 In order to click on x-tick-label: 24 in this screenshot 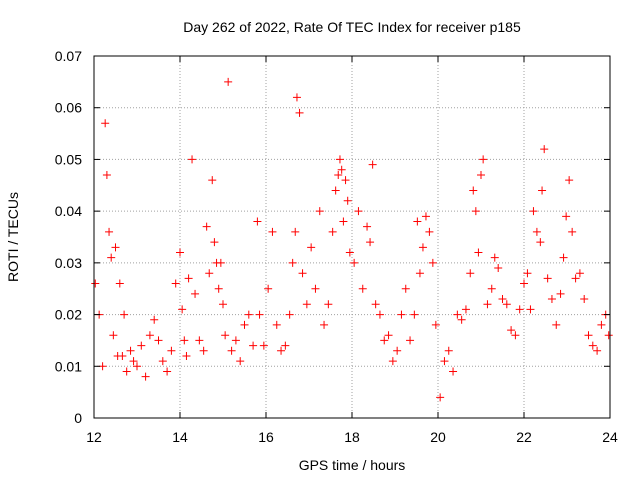, I will do `click(610, 437)`.